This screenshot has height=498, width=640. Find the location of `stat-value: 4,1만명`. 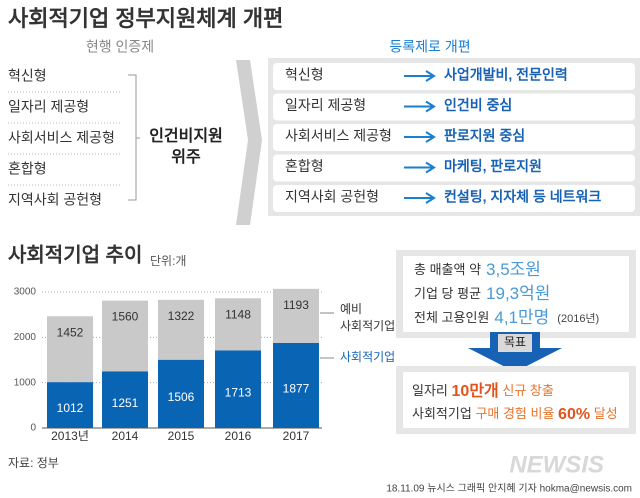

stat-value: 4,1만명 is located at coordinates (521, 317).